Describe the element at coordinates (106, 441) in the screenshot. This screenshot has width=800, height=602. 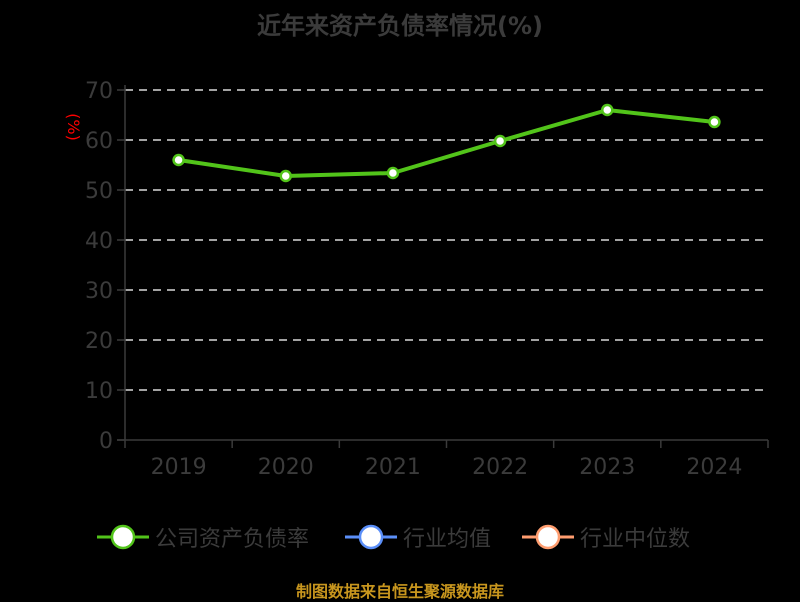
I see `y-tick-label: 0` at that location.